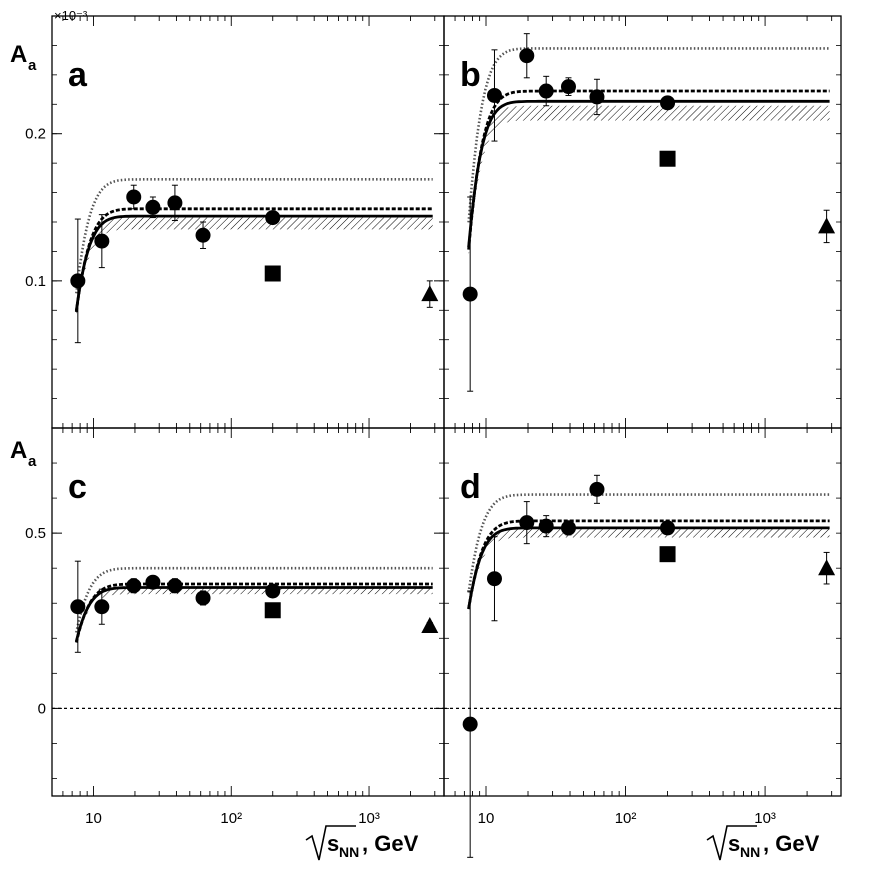 Image resolution: width=871 pixels, height=871 pixels. I want to click on panel-label: d, so click(470, 487).